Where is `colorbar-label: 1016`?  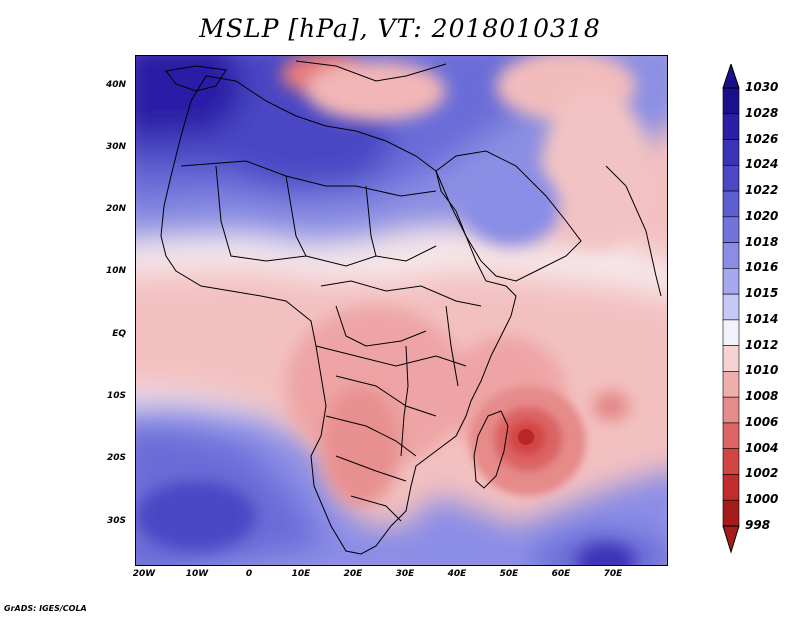 colorbar-label: 1016 is located at coordinates (762, 267).